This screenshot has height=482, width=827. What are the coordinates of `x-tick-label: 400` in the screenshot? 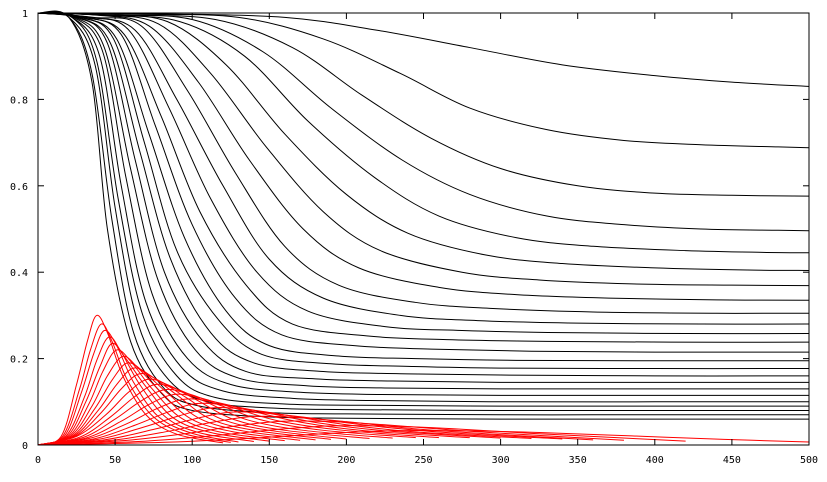 It's located at (655, 460).